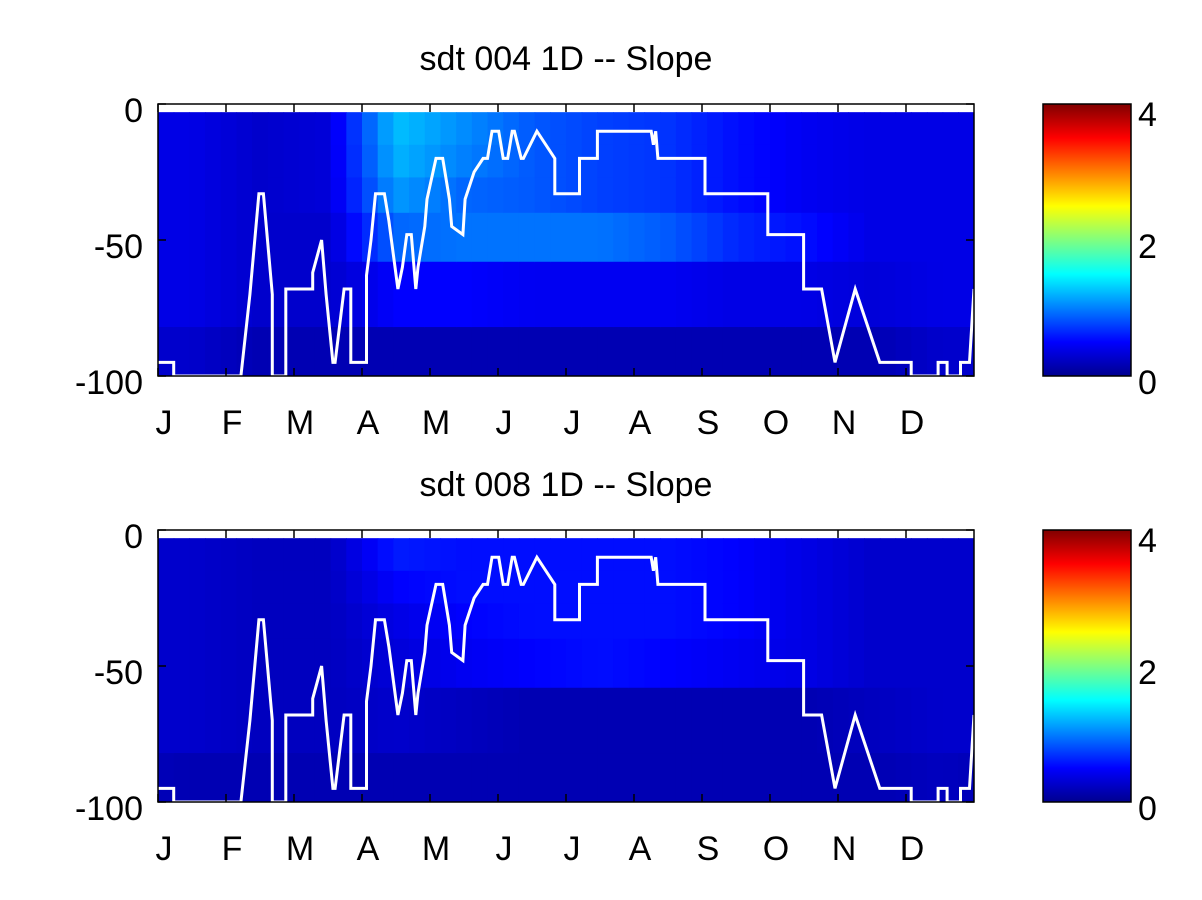  What do you see at coordinates (708, 849) in the screenshot?
I see `x-tick-label: S` at bounding box center [708, 849].